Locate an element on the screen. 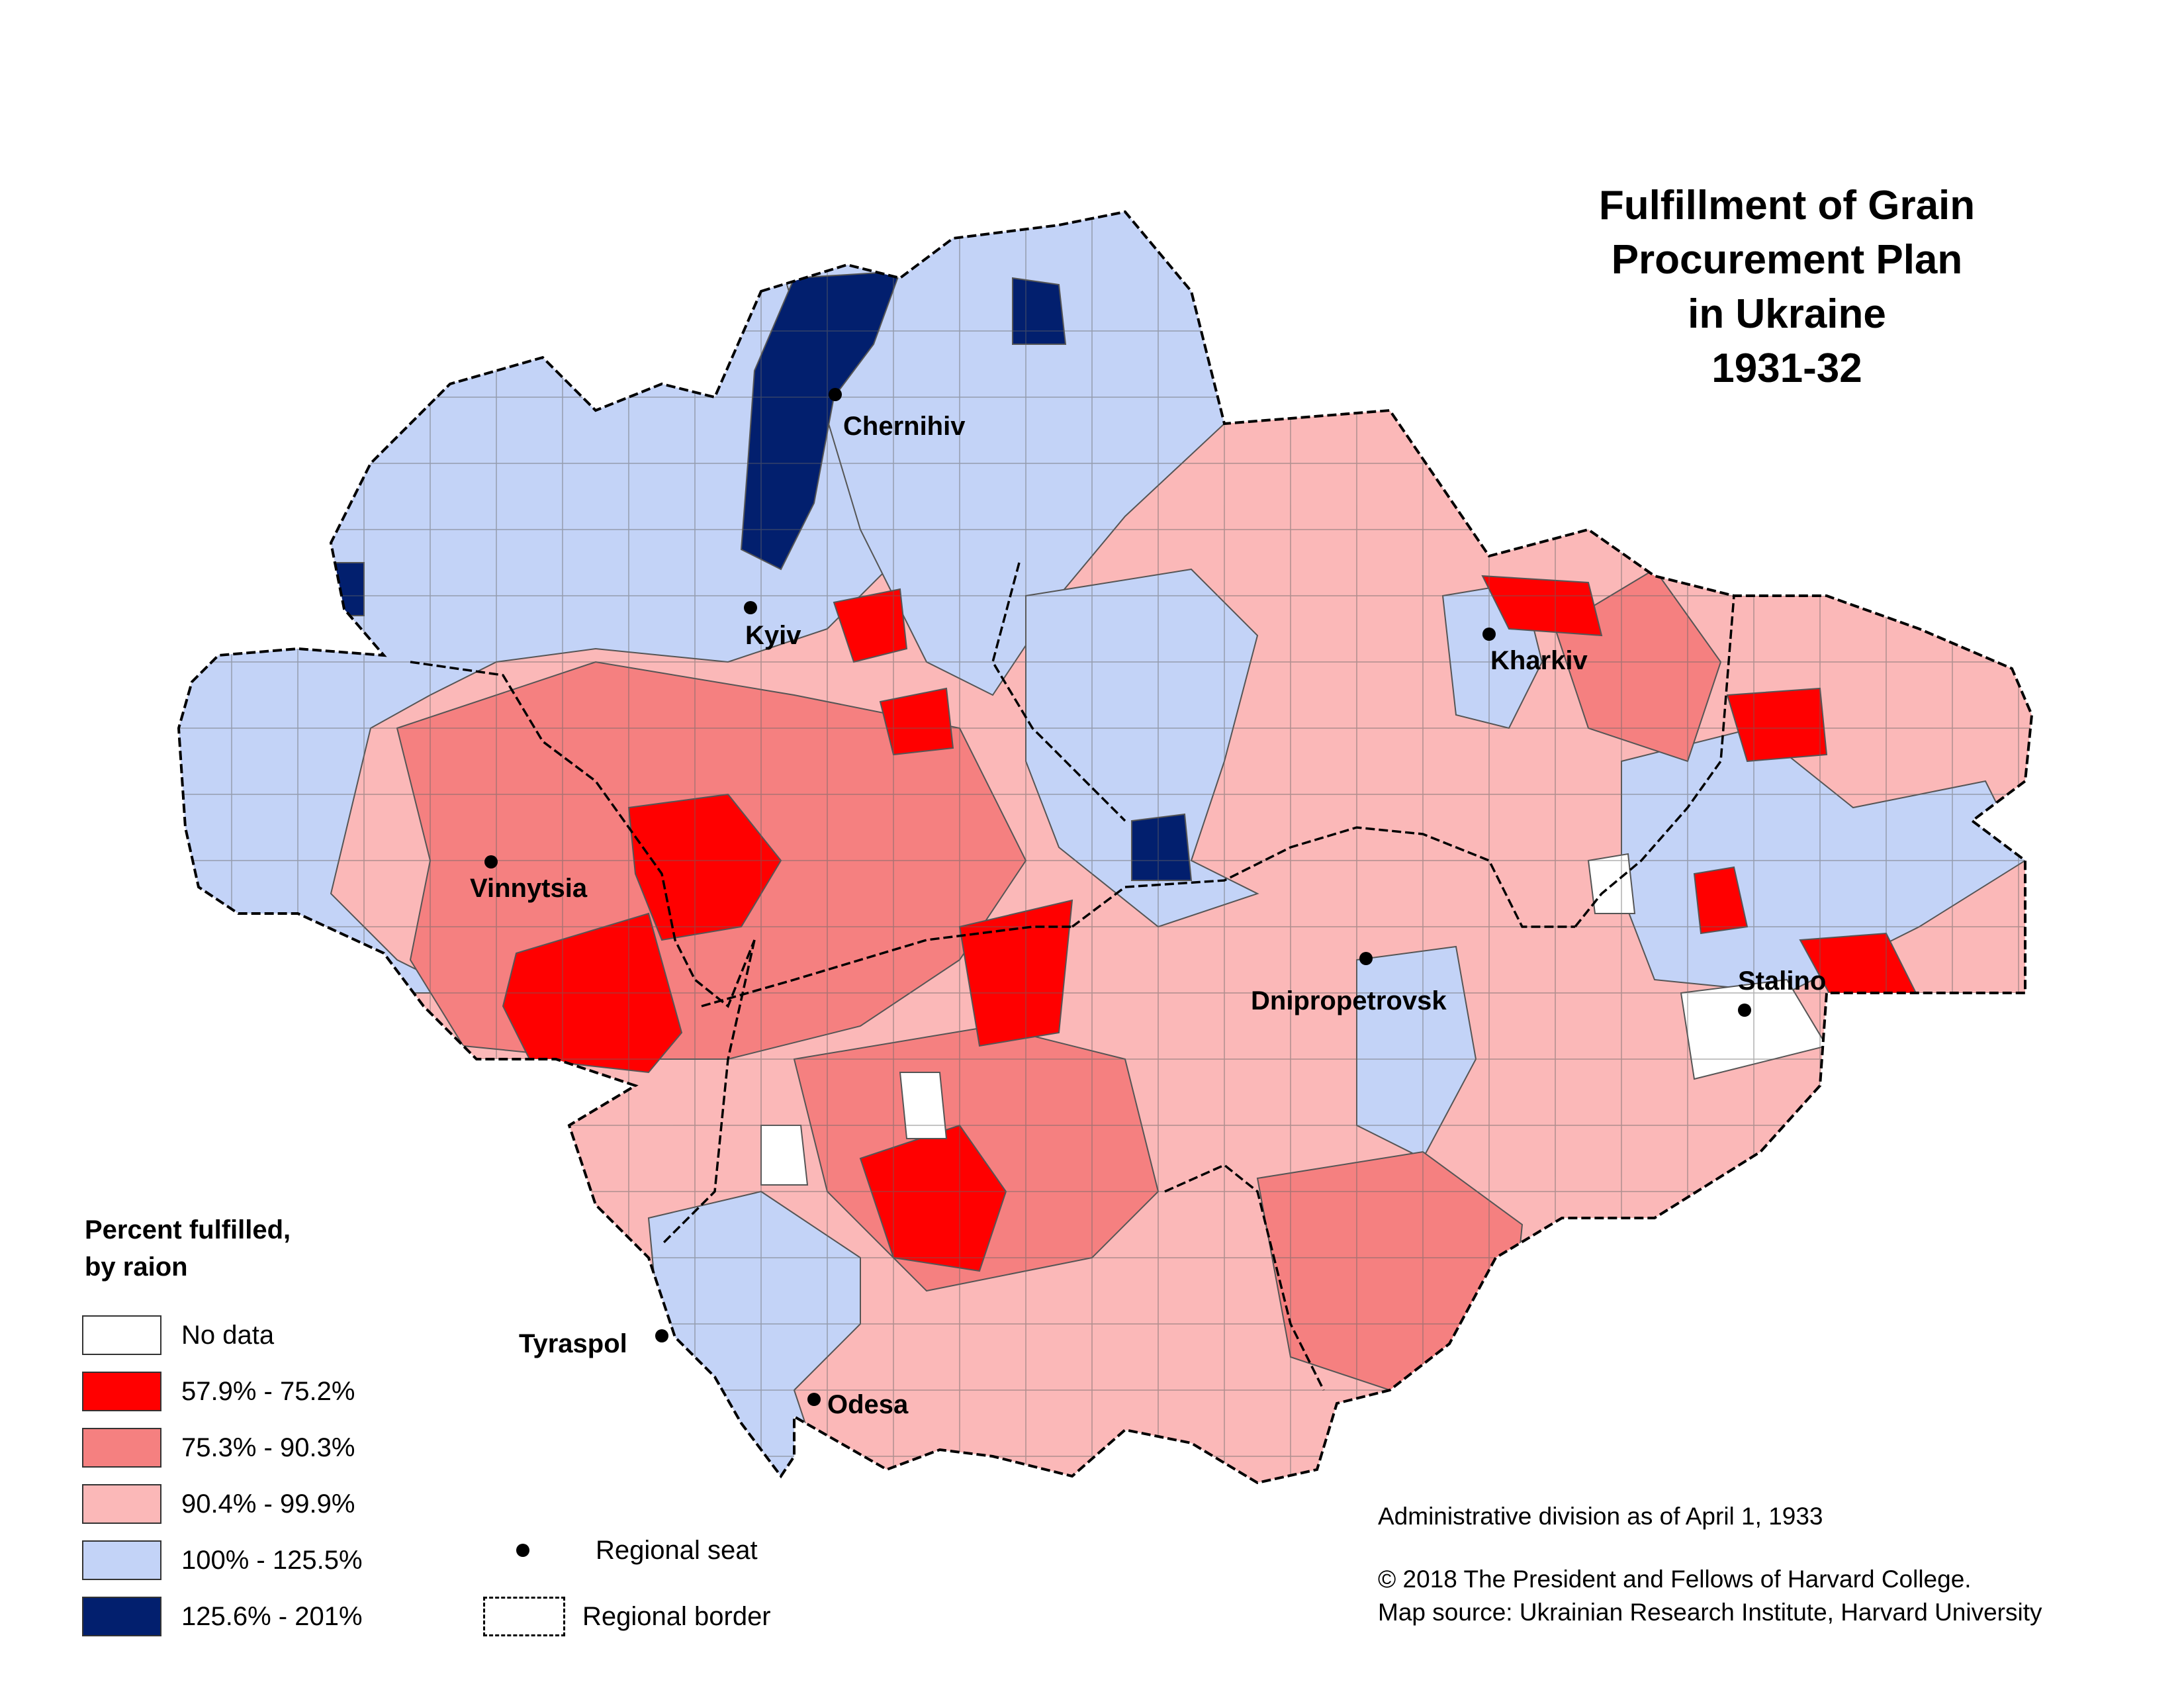  title-line-2: Procurement Plan is located at coordinates (1787, 260).